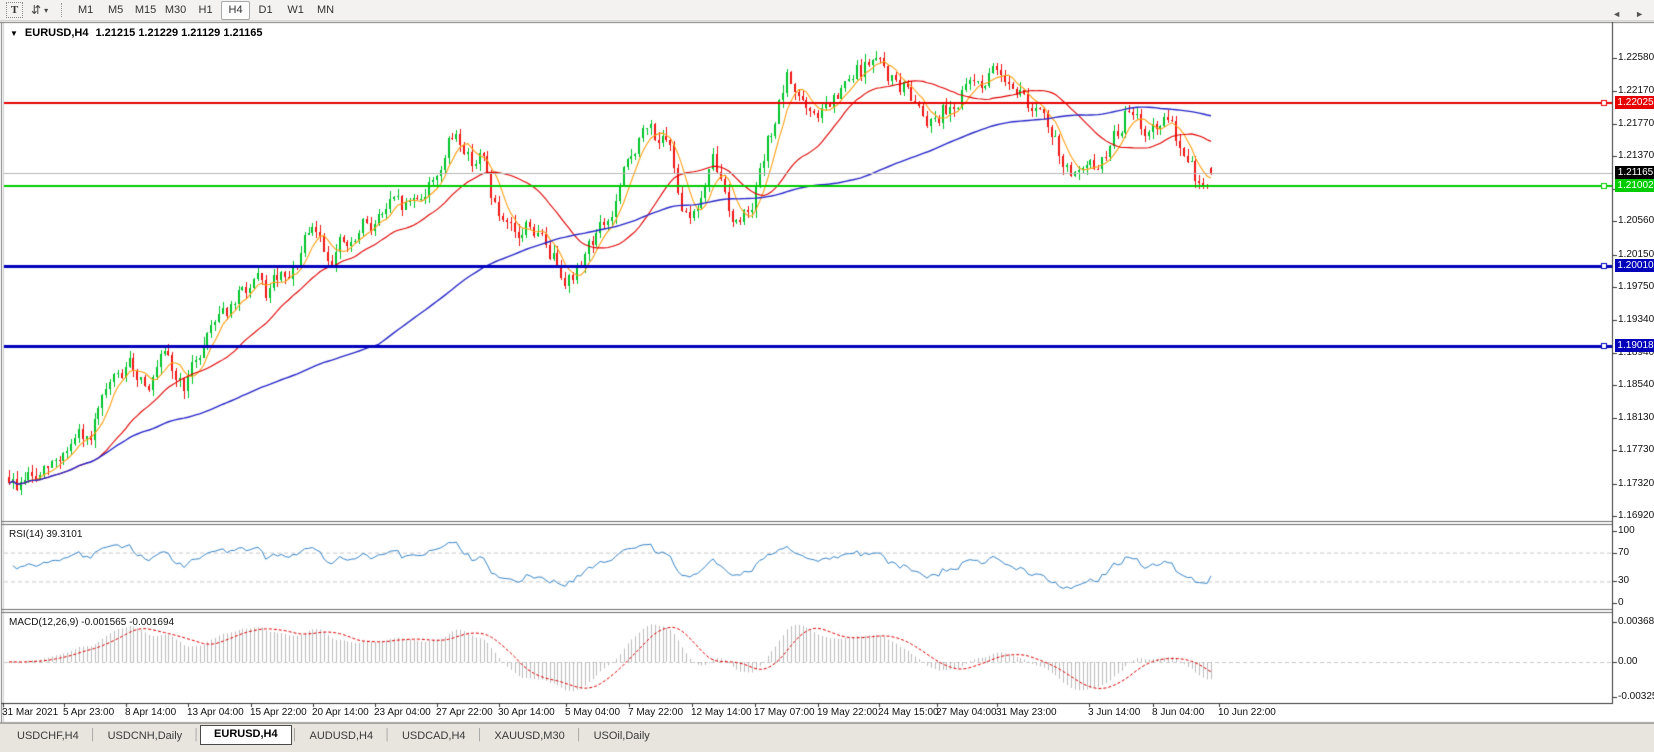 This screenshot has height=752, width=1654. Describe the element at coordinates (1636, 515) in the screenshot. I see `price-tick-label: 1.16920` at that location.